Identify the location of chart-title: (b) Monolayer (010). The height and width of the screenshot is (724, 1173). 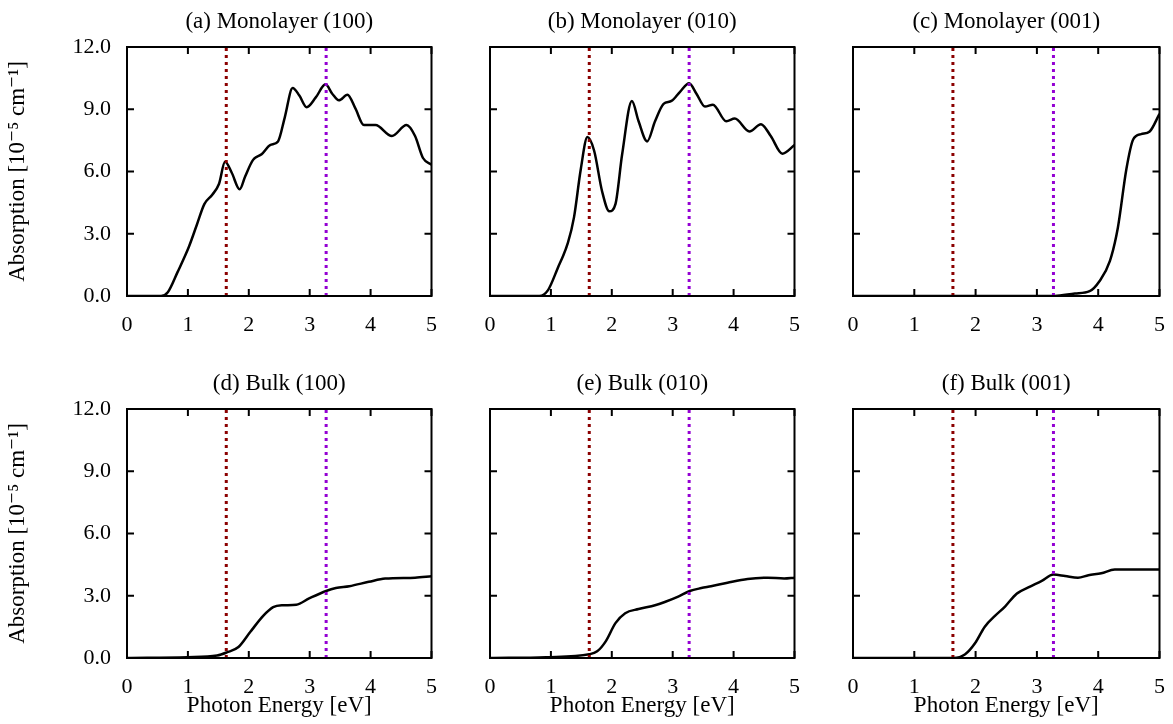
(642, 20).